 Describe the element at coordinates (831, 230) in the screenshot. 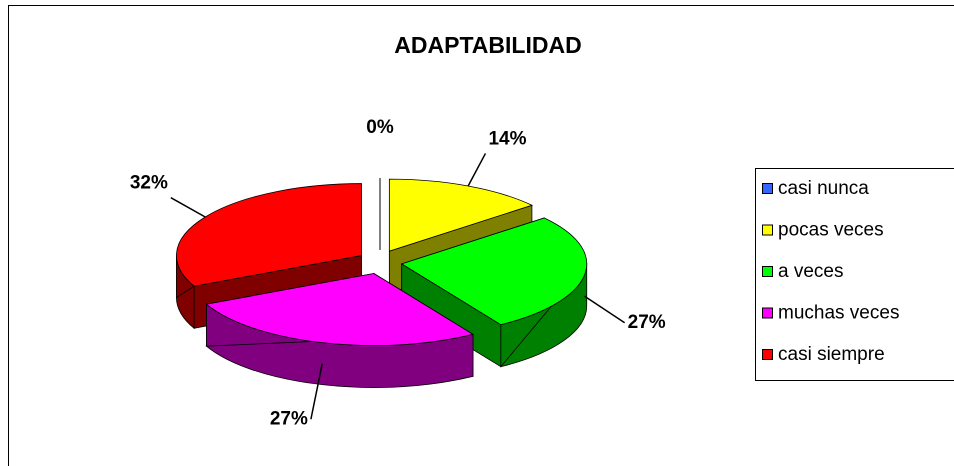

I see `legend-label: pocas veces` at that location.